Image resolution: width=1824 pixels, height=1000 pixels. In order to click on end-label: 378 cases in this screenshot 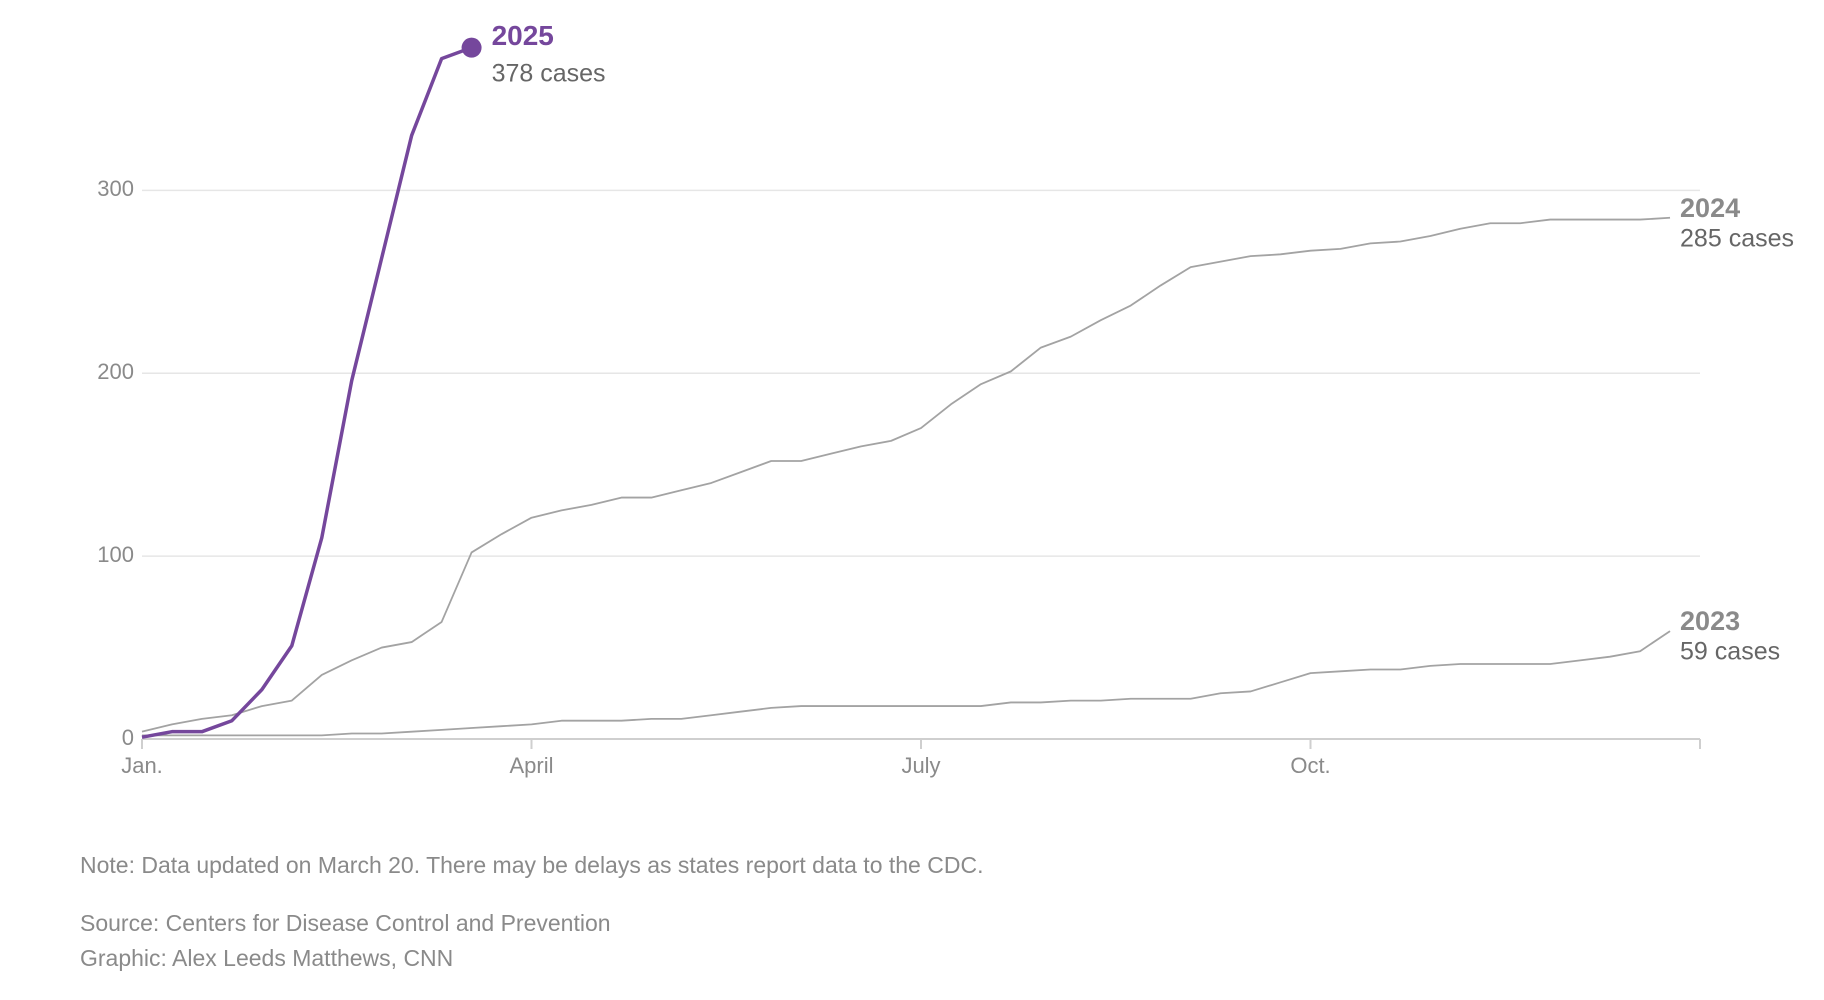, I will do `click(549, 73)`.